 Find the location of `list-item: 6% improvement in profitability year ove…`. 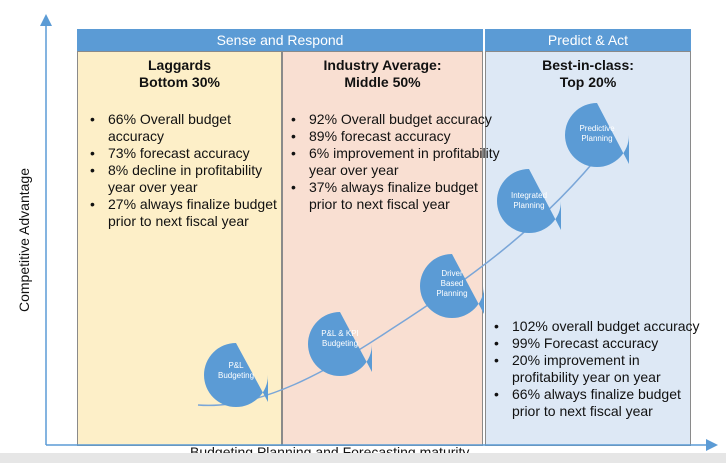

list-item: 6% improvement in profitability year ove… is located at coordinates (396, 162).